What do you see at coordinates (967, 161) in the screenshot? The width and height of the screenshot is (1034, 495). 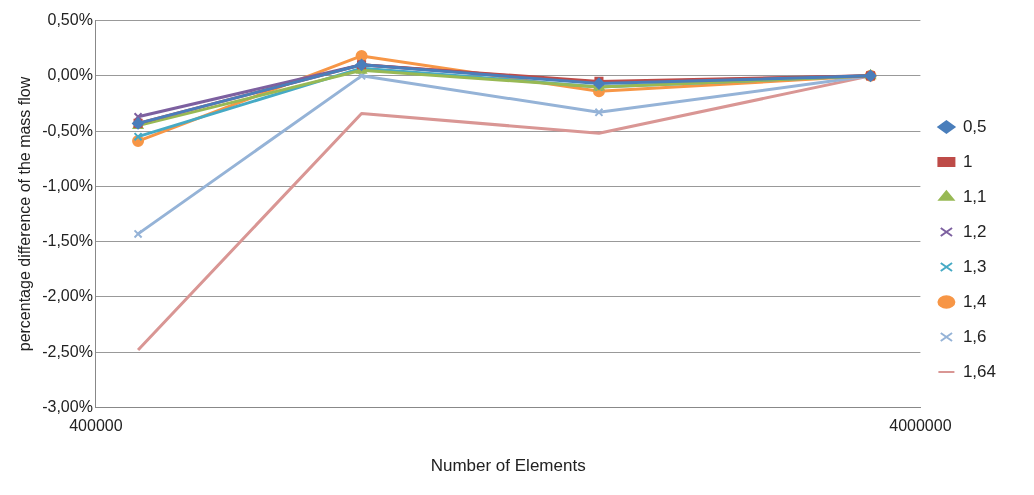 I see `legend-label: 1` at bounding box center [967, 161].